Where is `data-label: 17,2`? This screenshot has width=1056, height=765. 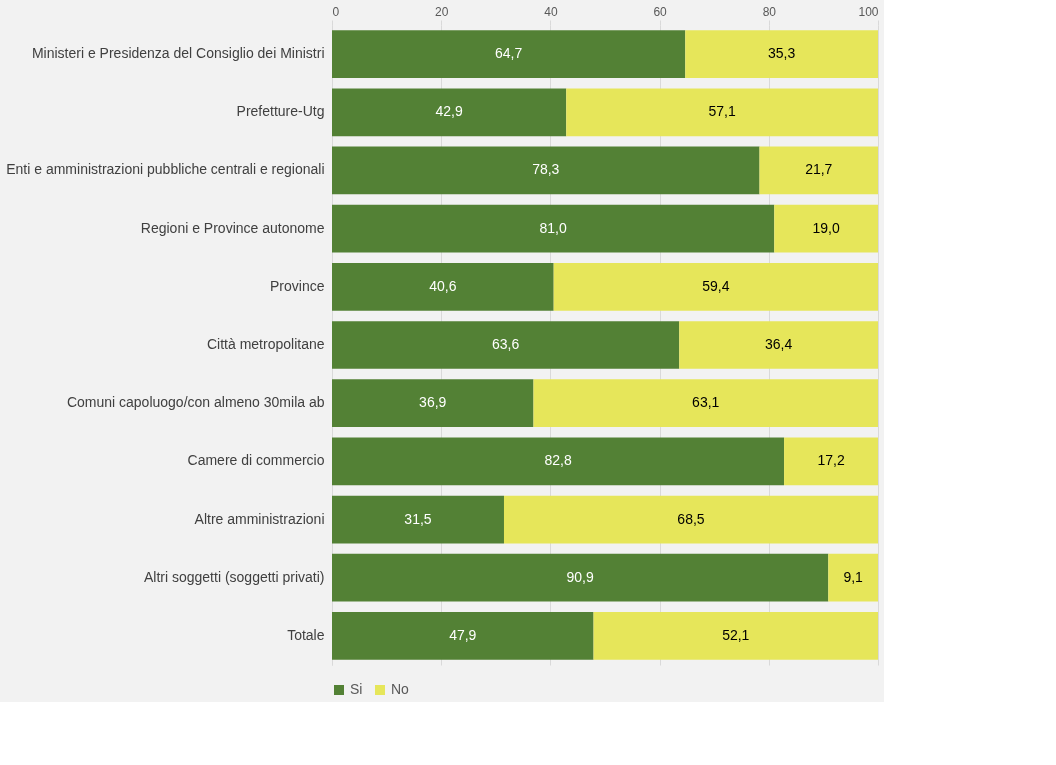
data-label: 17,2 is located at coordinates (831, 460).